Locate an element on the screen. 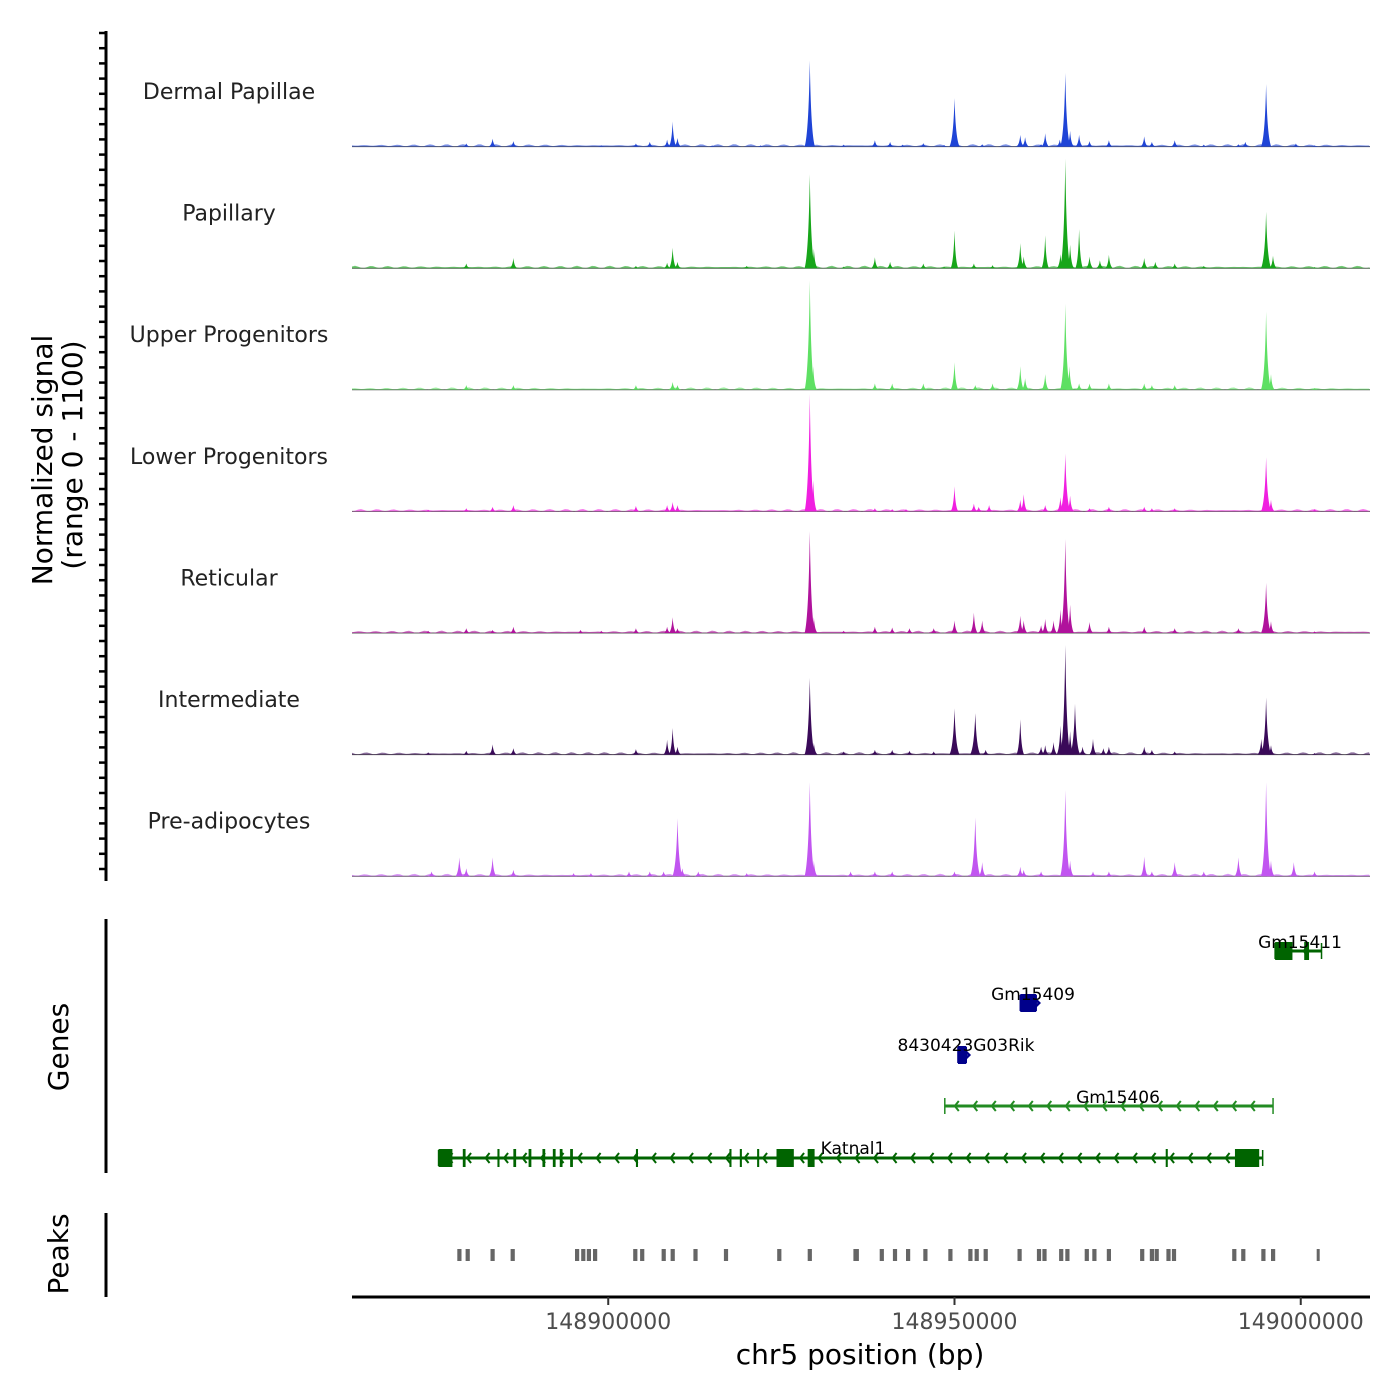  gene-gm15406: Gm15406 is located at coordinates (1109, 1101).